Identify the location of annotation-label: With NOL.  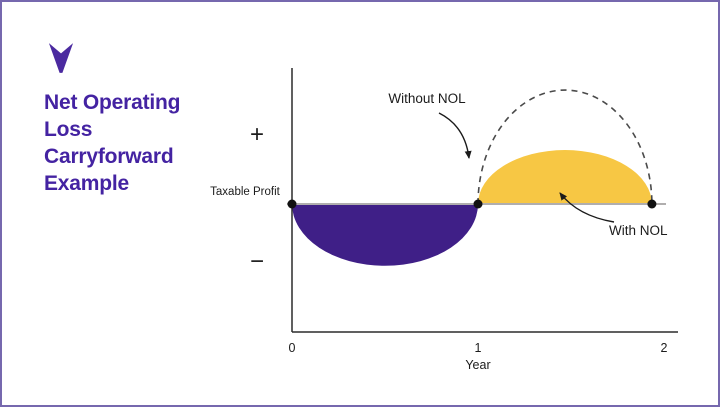
(638, 230).